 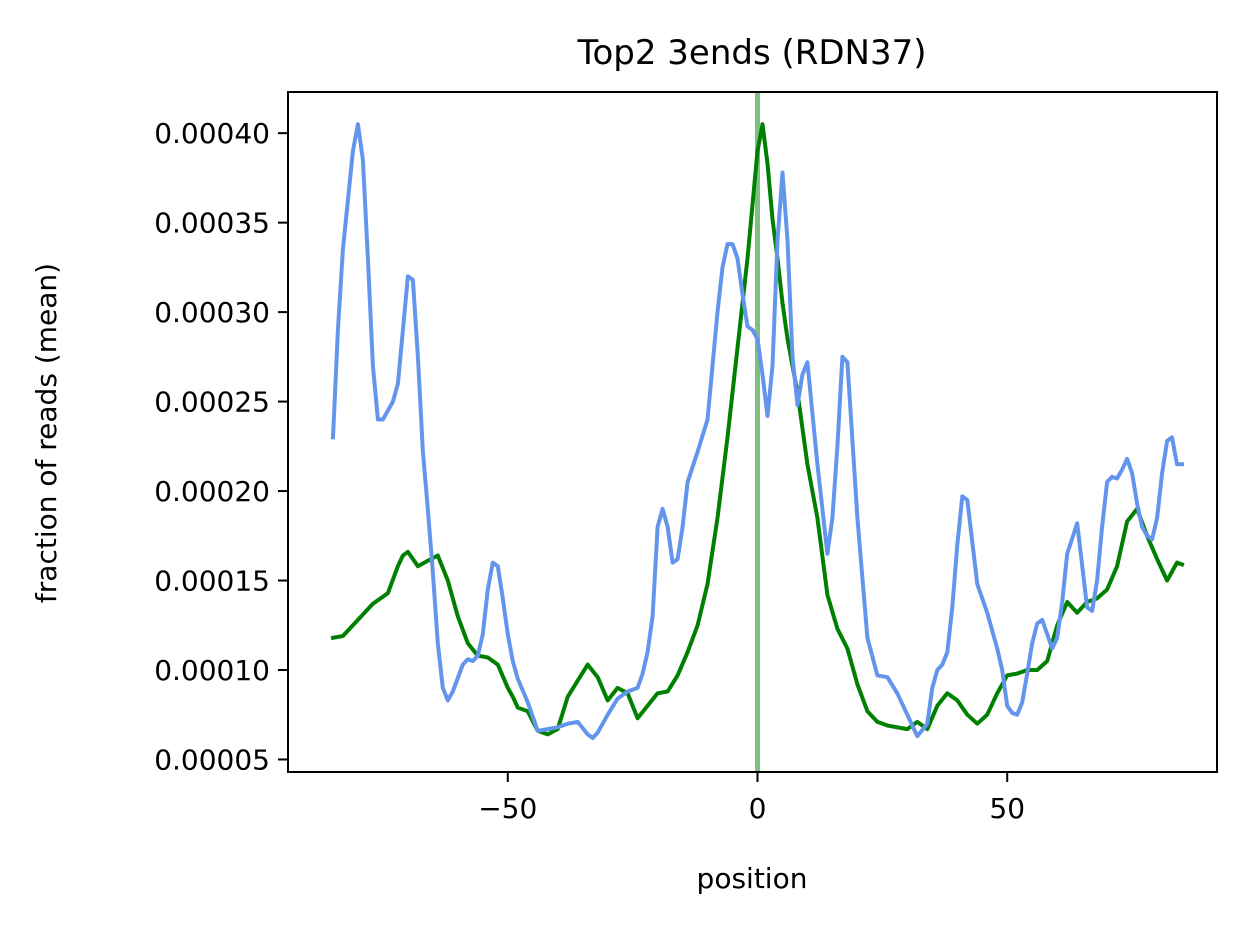 I want to click on y-axis-label: fraction of reads (mean), so click(x=46, y=433).